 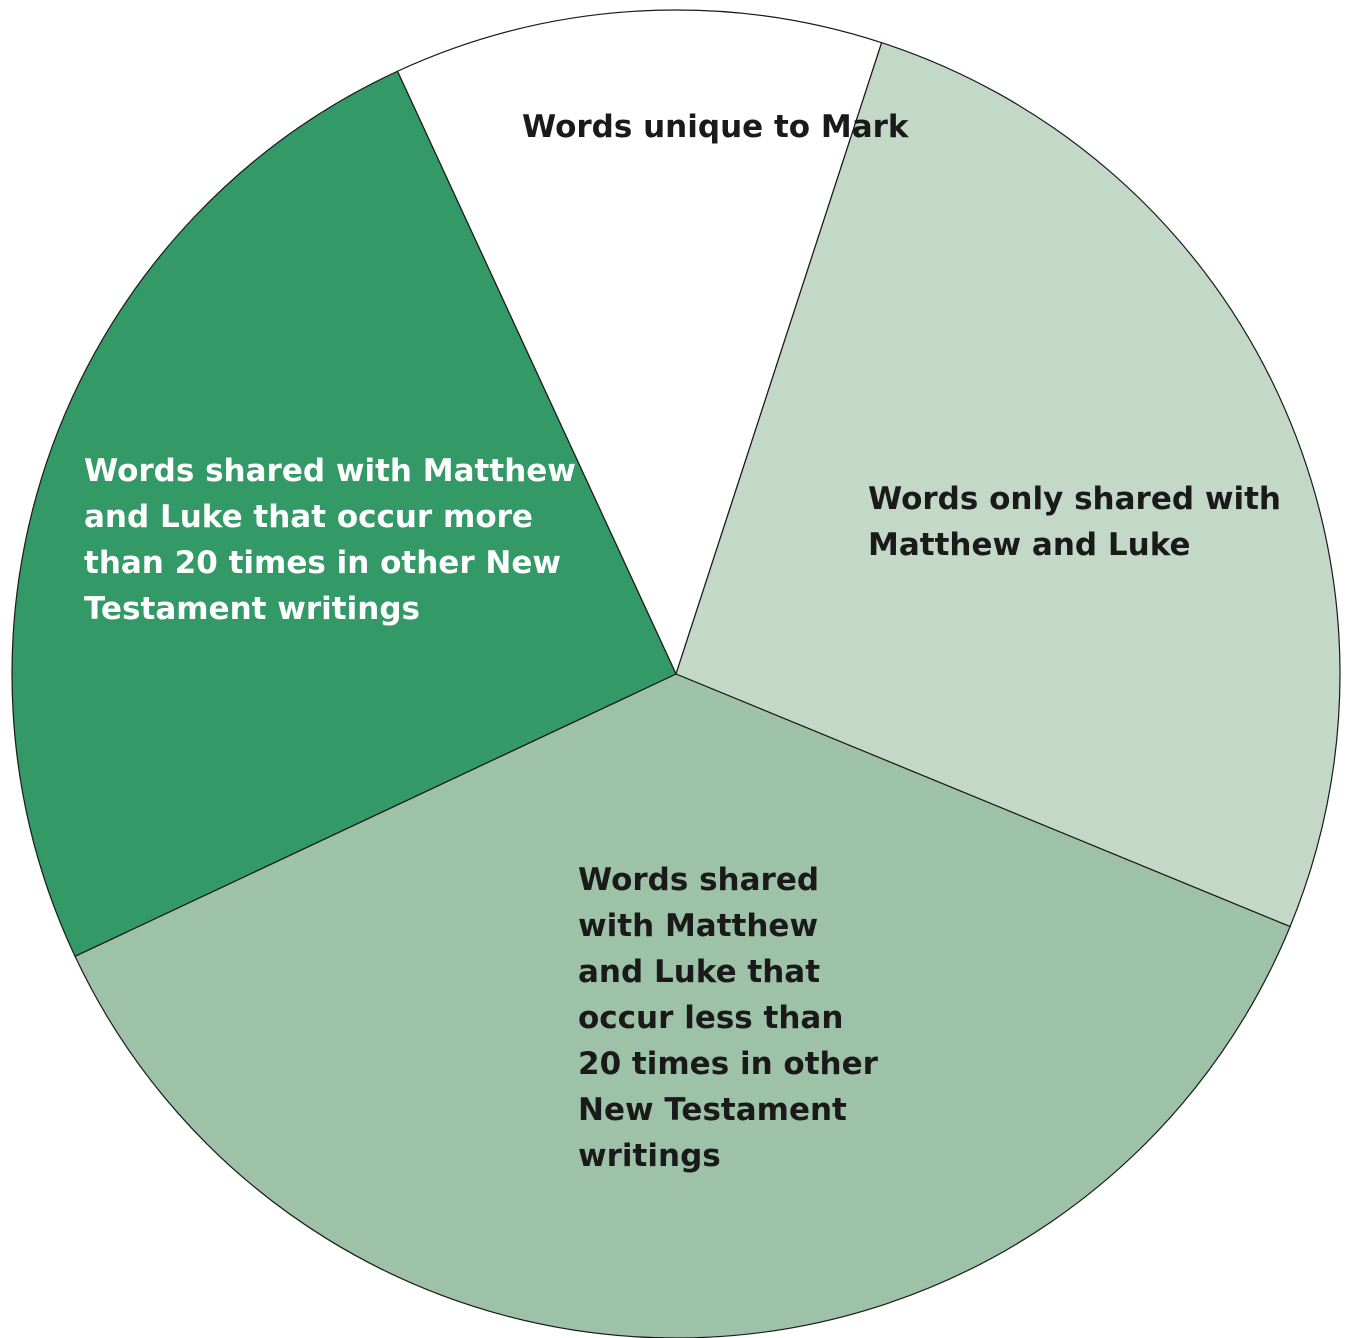 What do you see at coordinates (322, 563) in the screenshot?
I see `pie-slice-label-line: than 20 times in other New` at bounding box center [322, 563].